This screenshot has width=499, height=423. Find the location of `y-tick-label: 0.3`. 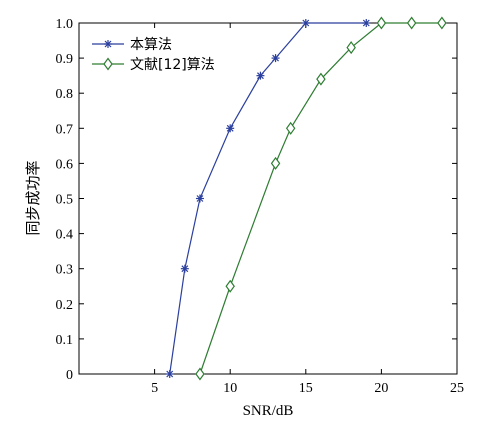

y-tick-label: 0.3 is located at coordinates (65, 270).